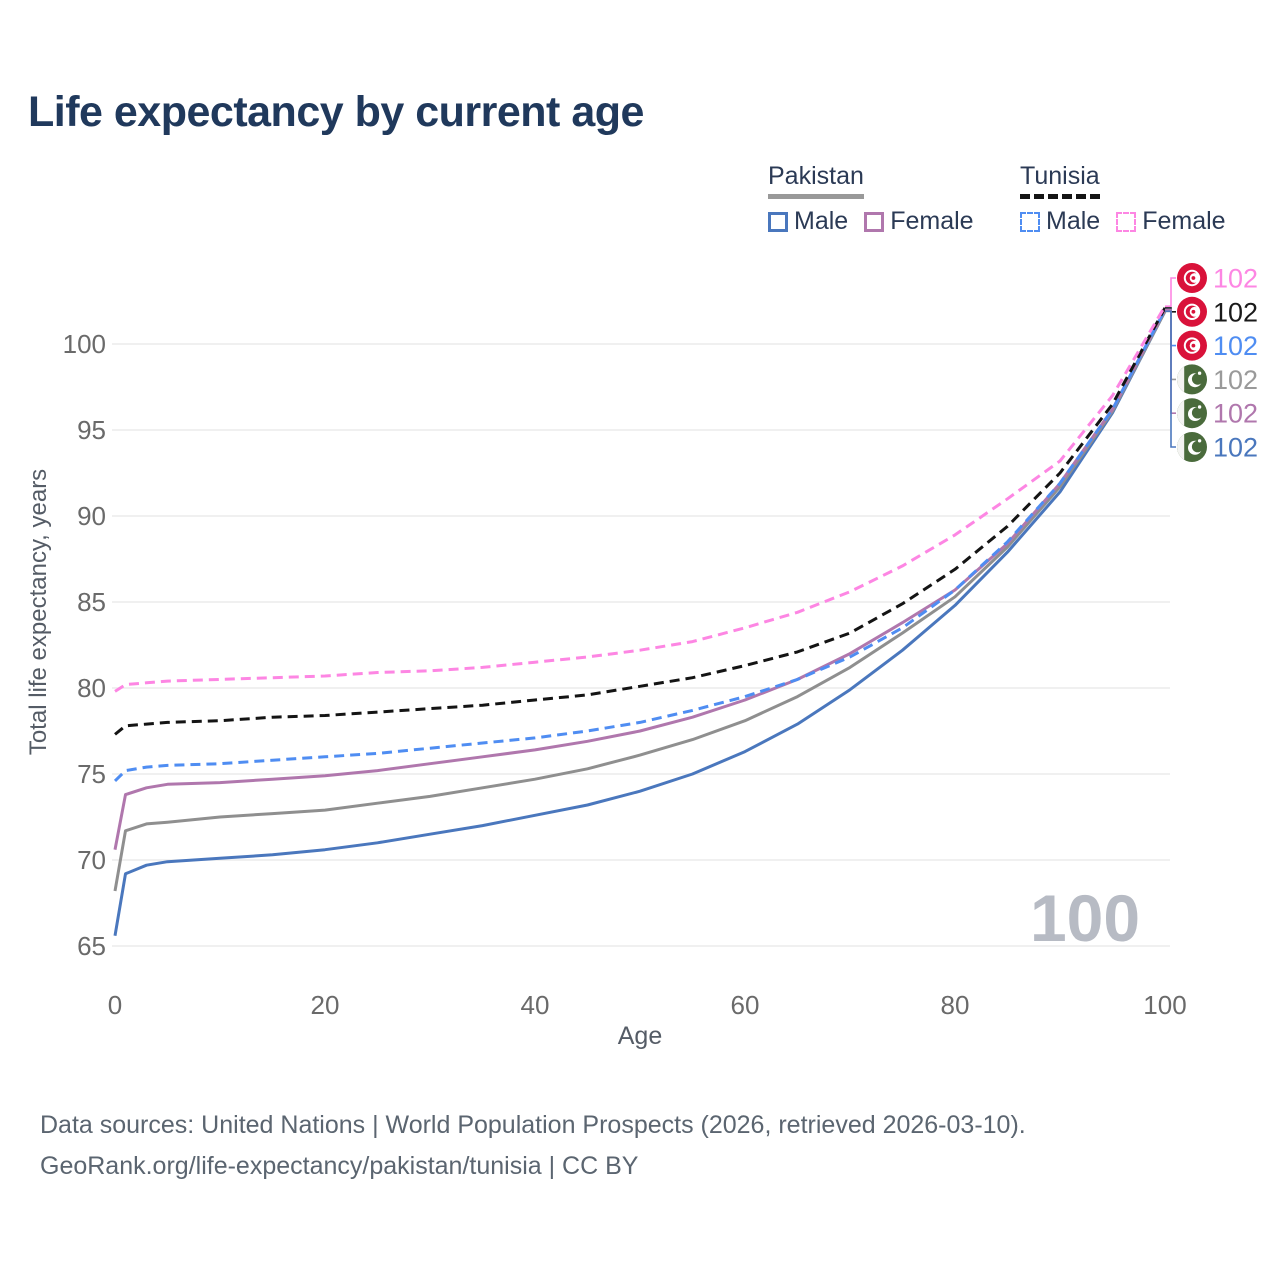 The height and width of the screenshot is (1280, 1280). I want to click on legend-item-tunisia-male: Male, so click(1060, 221).